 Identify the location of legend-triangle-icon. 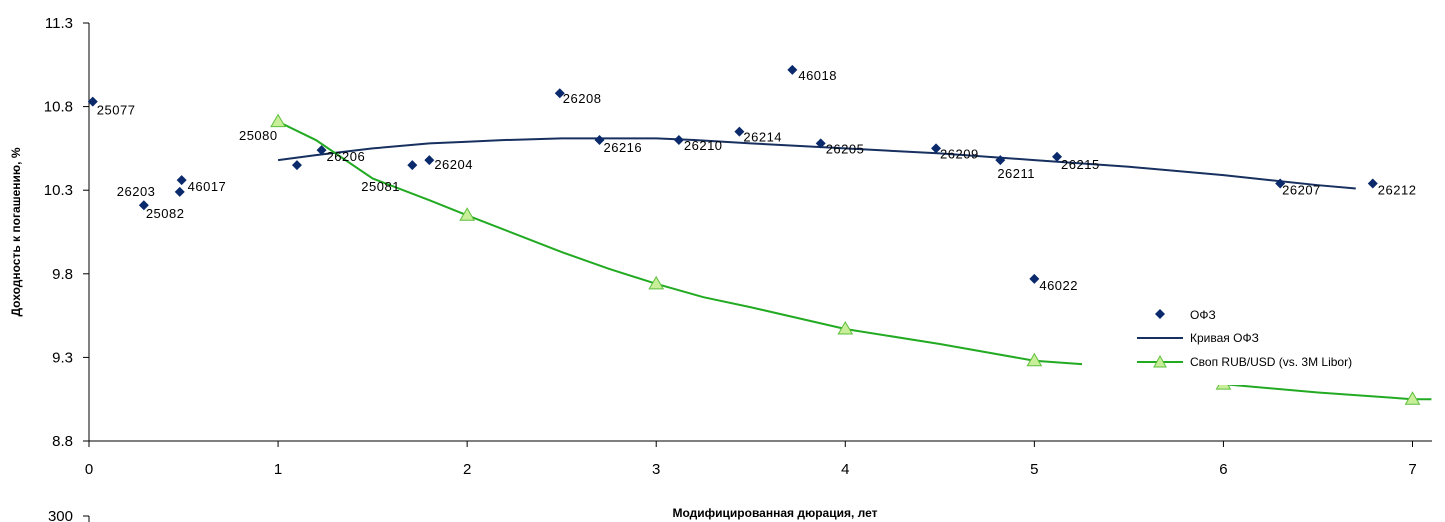
(1160, 361).